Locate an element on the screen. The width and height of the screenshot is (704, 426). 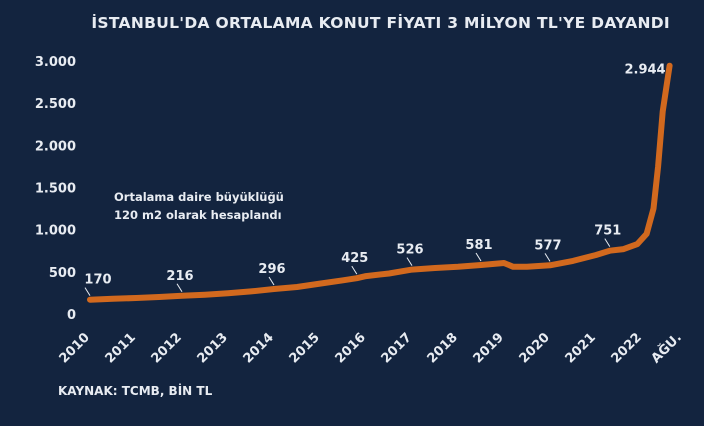
data-label: 577 is located at coordinates (547, 245).